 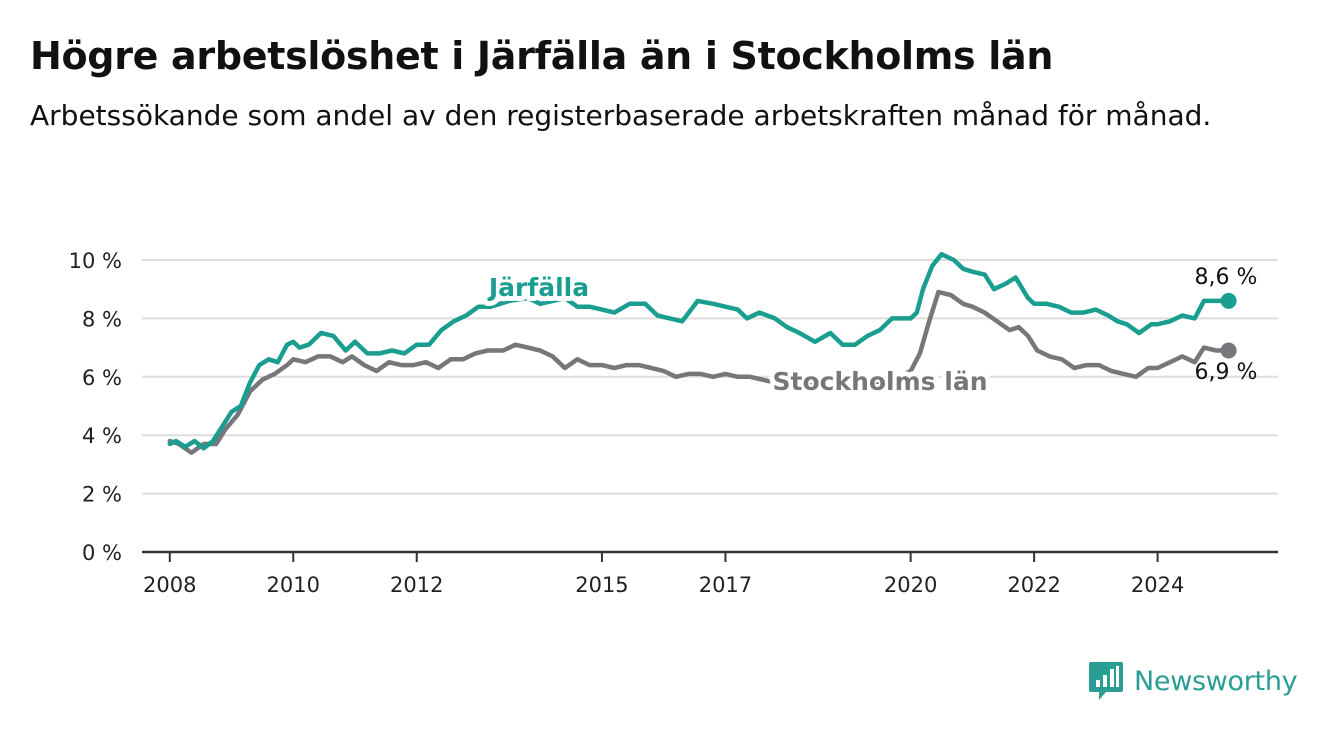 I want to click on y-tick-label: 2 %, so click(x=102, y=495).